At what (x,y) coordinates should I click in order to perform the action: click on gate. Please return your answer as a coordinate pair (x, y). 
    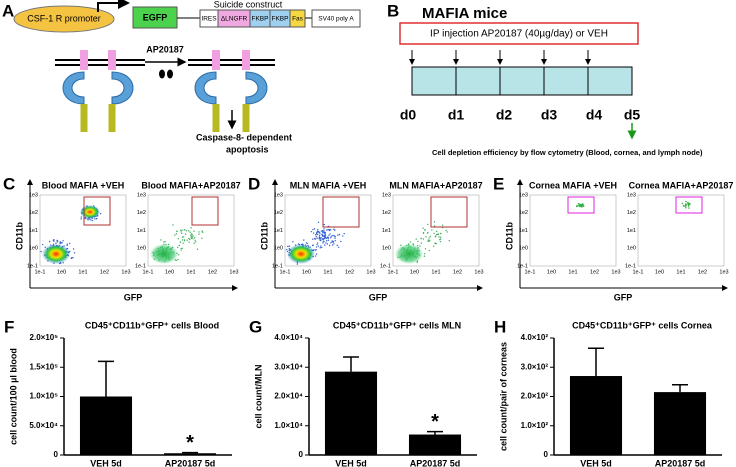
    Looking at the image, I should click on (341, 212).